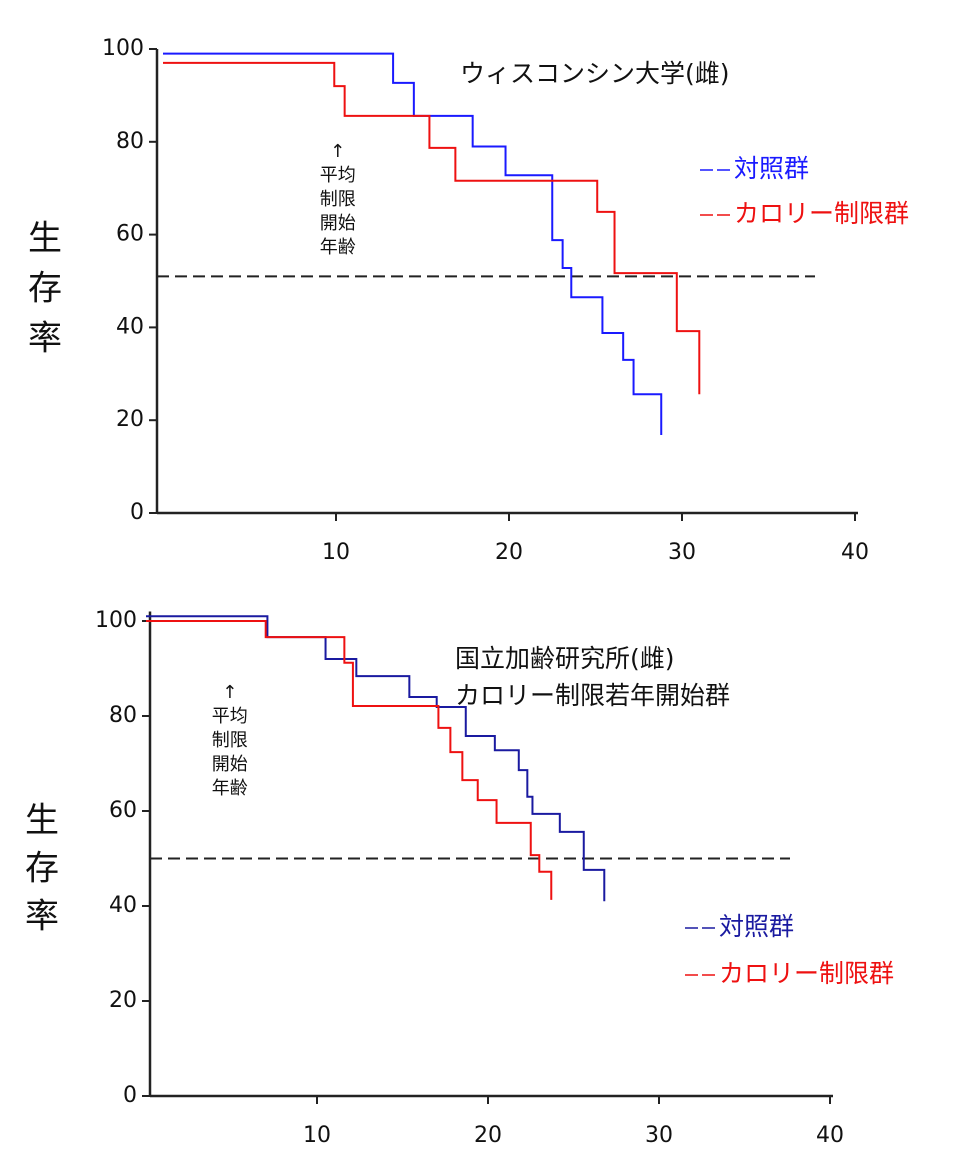  What do you see at coordinates (565, 658) in the screenshot?
I see `chart-title: 国立加齢研究所(雌)` at bounding box center [565, 658].